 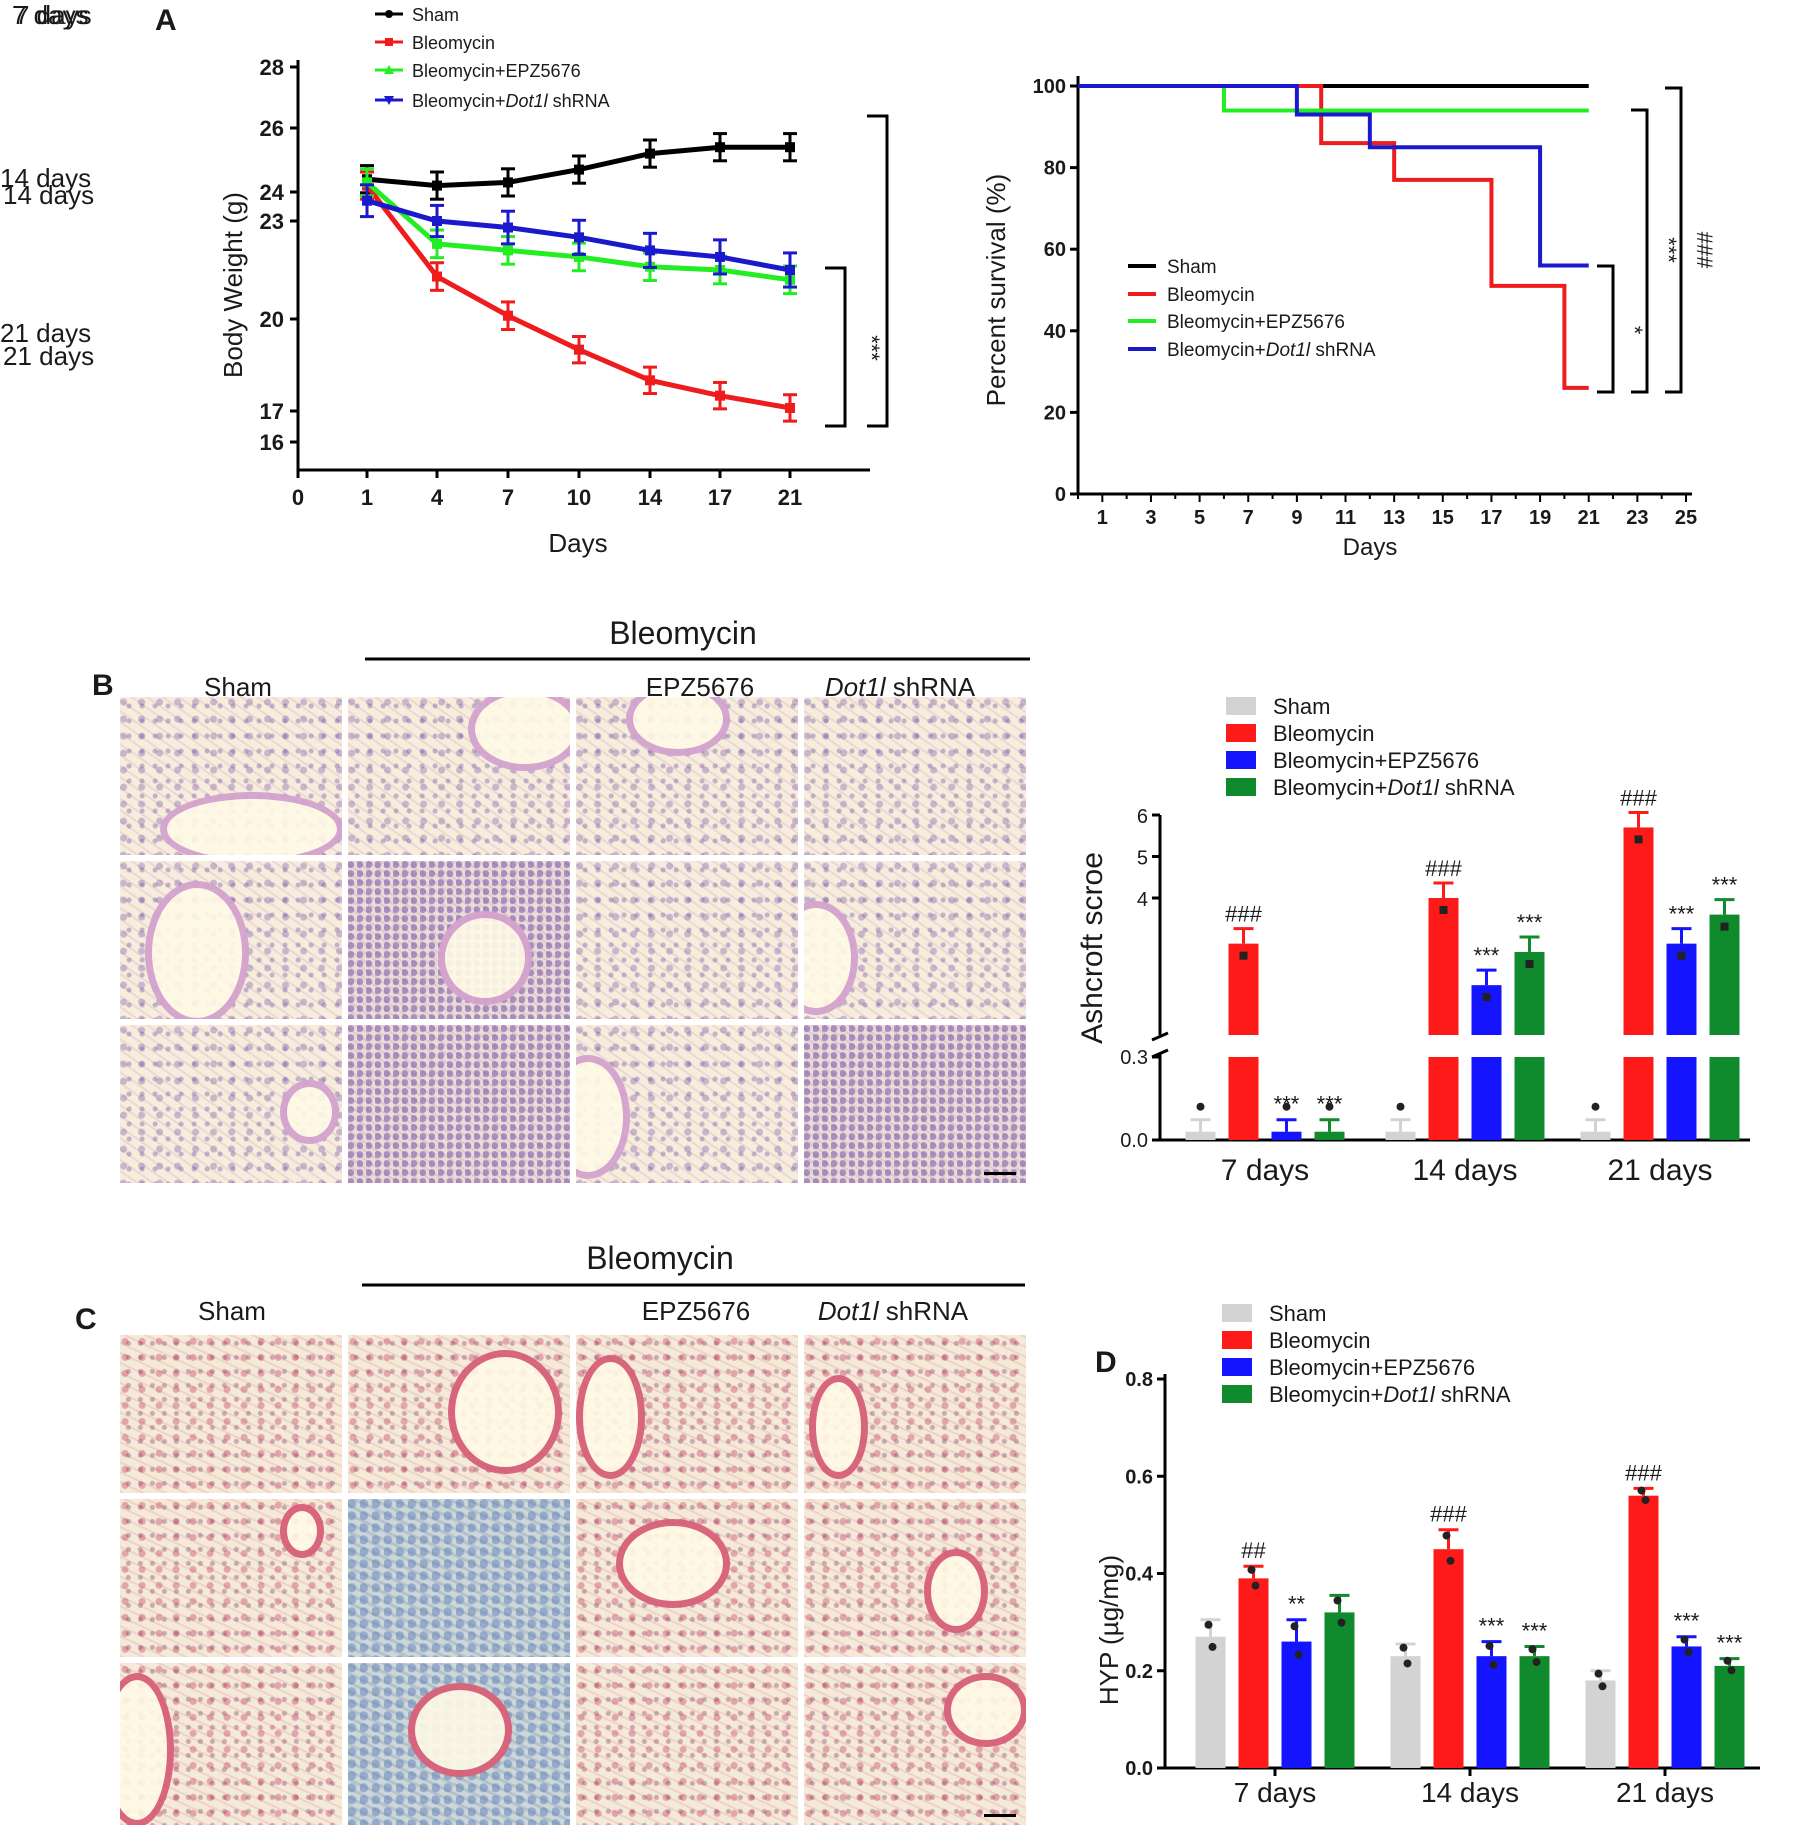 I want to click on hyp-sig-label: ###, so click(x=1643, y=1472).